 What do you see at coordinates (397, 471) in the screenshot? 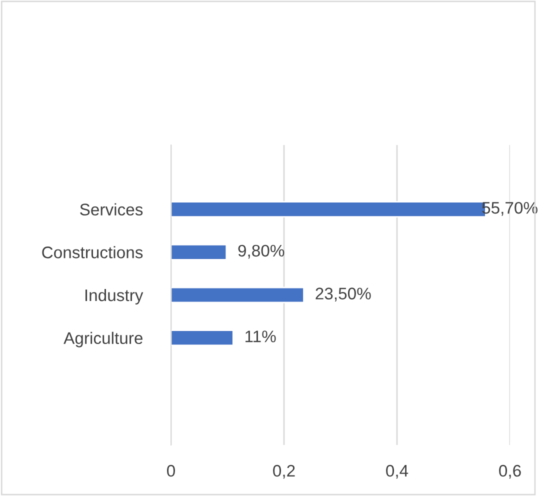
I see `x-tick-label: 0,4` at bounding box center [397, 471].